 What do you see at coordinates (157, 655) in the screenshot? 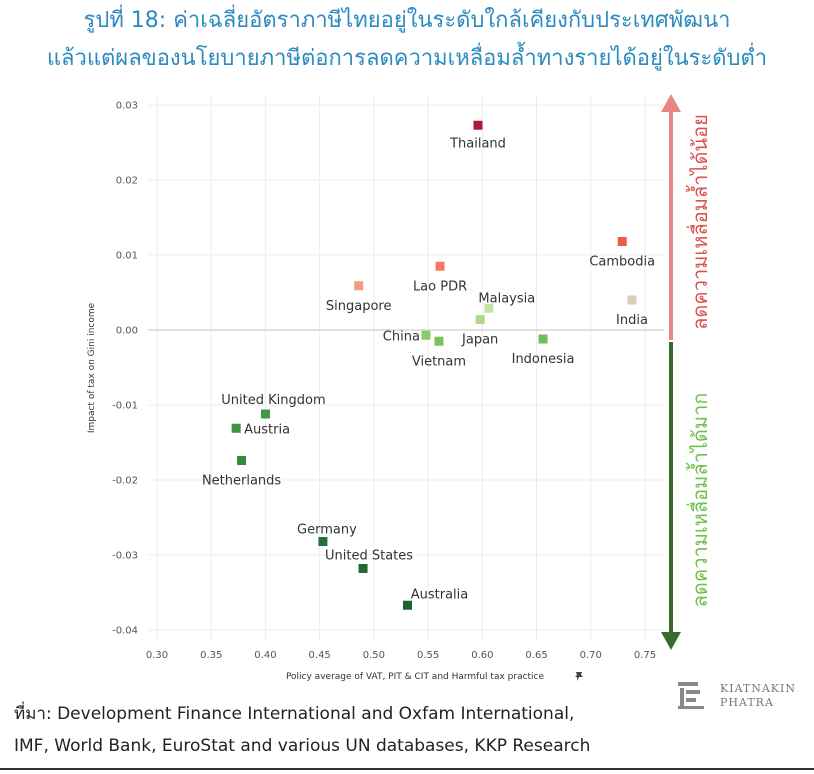
I see `x-tick-label: 0.30` at bounding box center [157, 655].